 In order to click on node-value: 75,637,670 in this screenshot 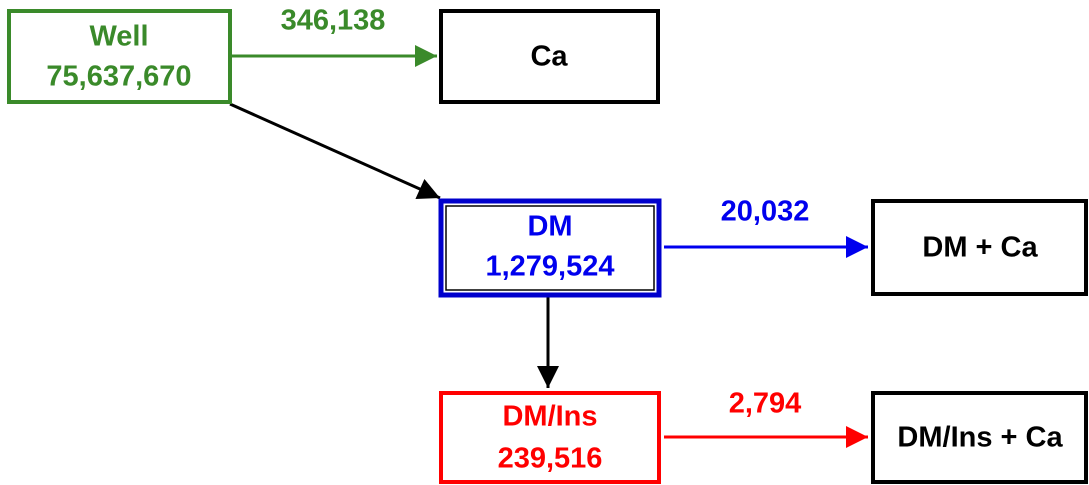, I will do `click(118, 77)`.